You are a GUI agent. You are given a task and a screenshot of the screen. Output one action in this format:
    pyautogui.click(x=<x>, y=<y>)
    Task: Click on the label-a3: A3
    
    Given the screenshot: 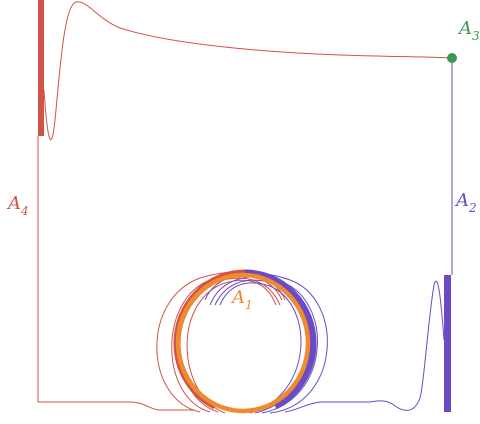 What is the action you would take?
    pyautogui.click(x=468, y=30)
    